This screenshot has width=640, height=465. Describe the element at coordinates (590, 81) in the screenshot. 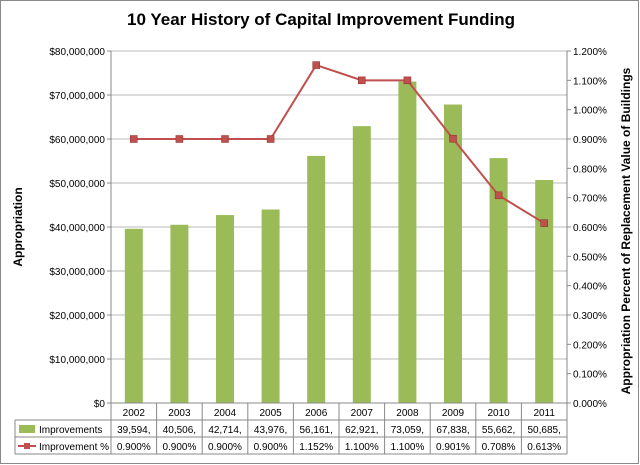

I see `y-right-tick-label: 1.100%` at that location.